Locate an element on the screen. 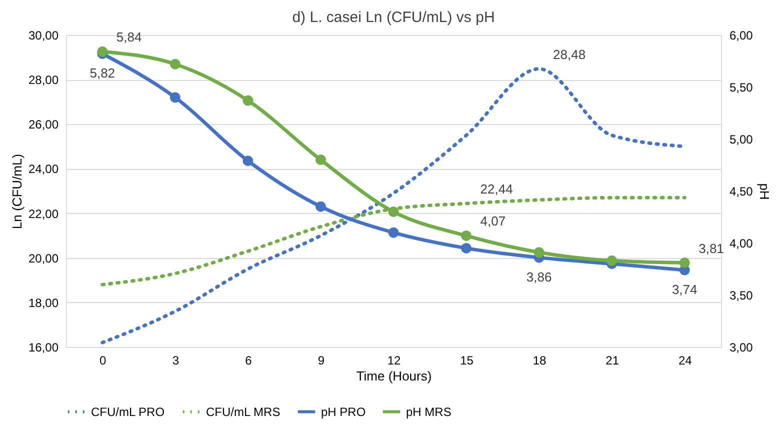  y-axis-title: Ln (CFU/mL) is located at coordinates (16, 192).